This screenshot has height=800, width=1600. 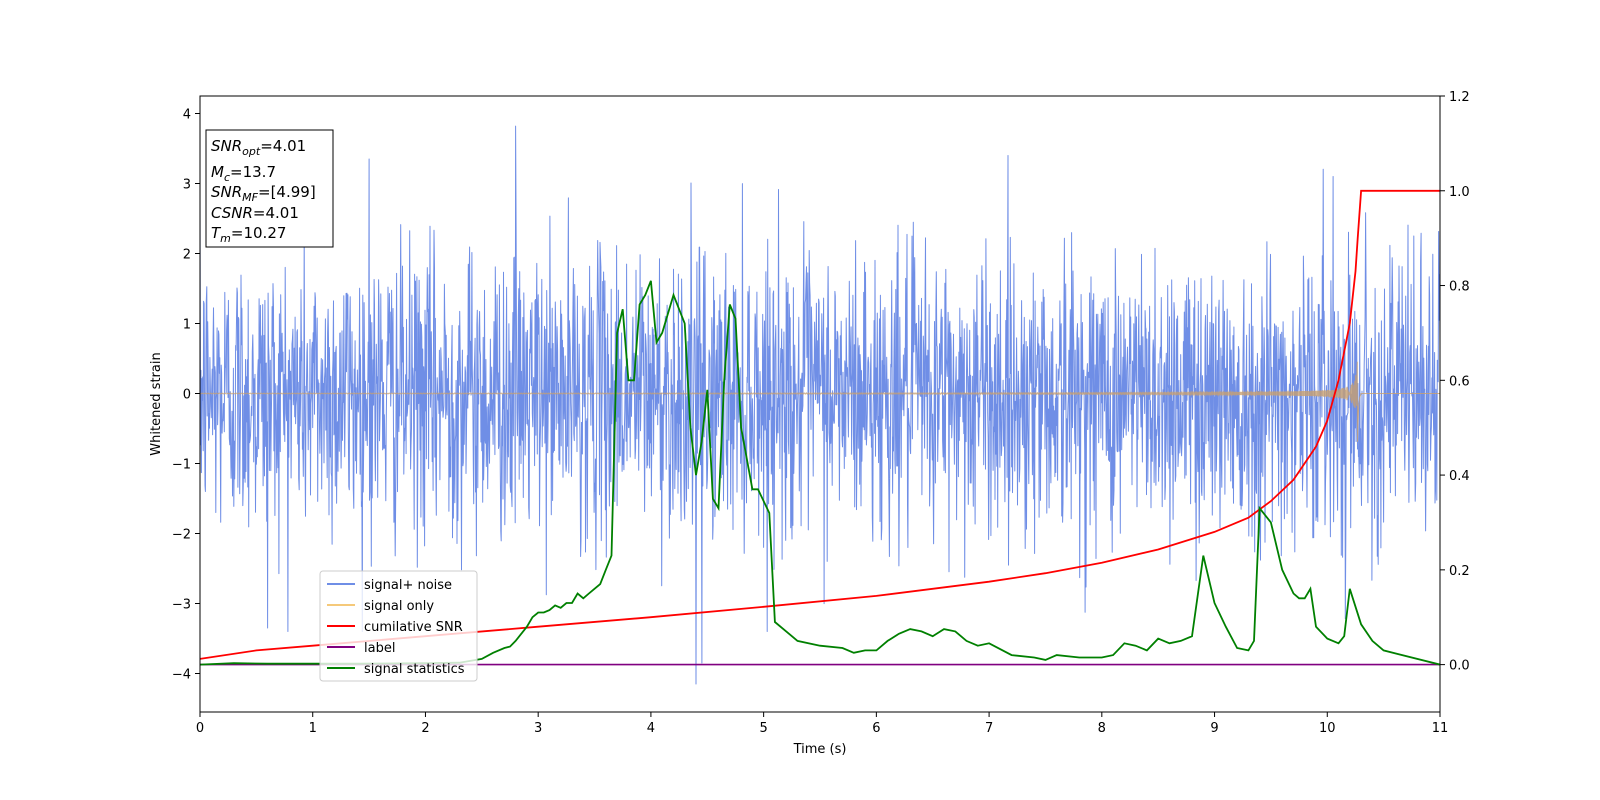 I want to click on info-tm: Tm=10.27, so click(x=248, y=234).